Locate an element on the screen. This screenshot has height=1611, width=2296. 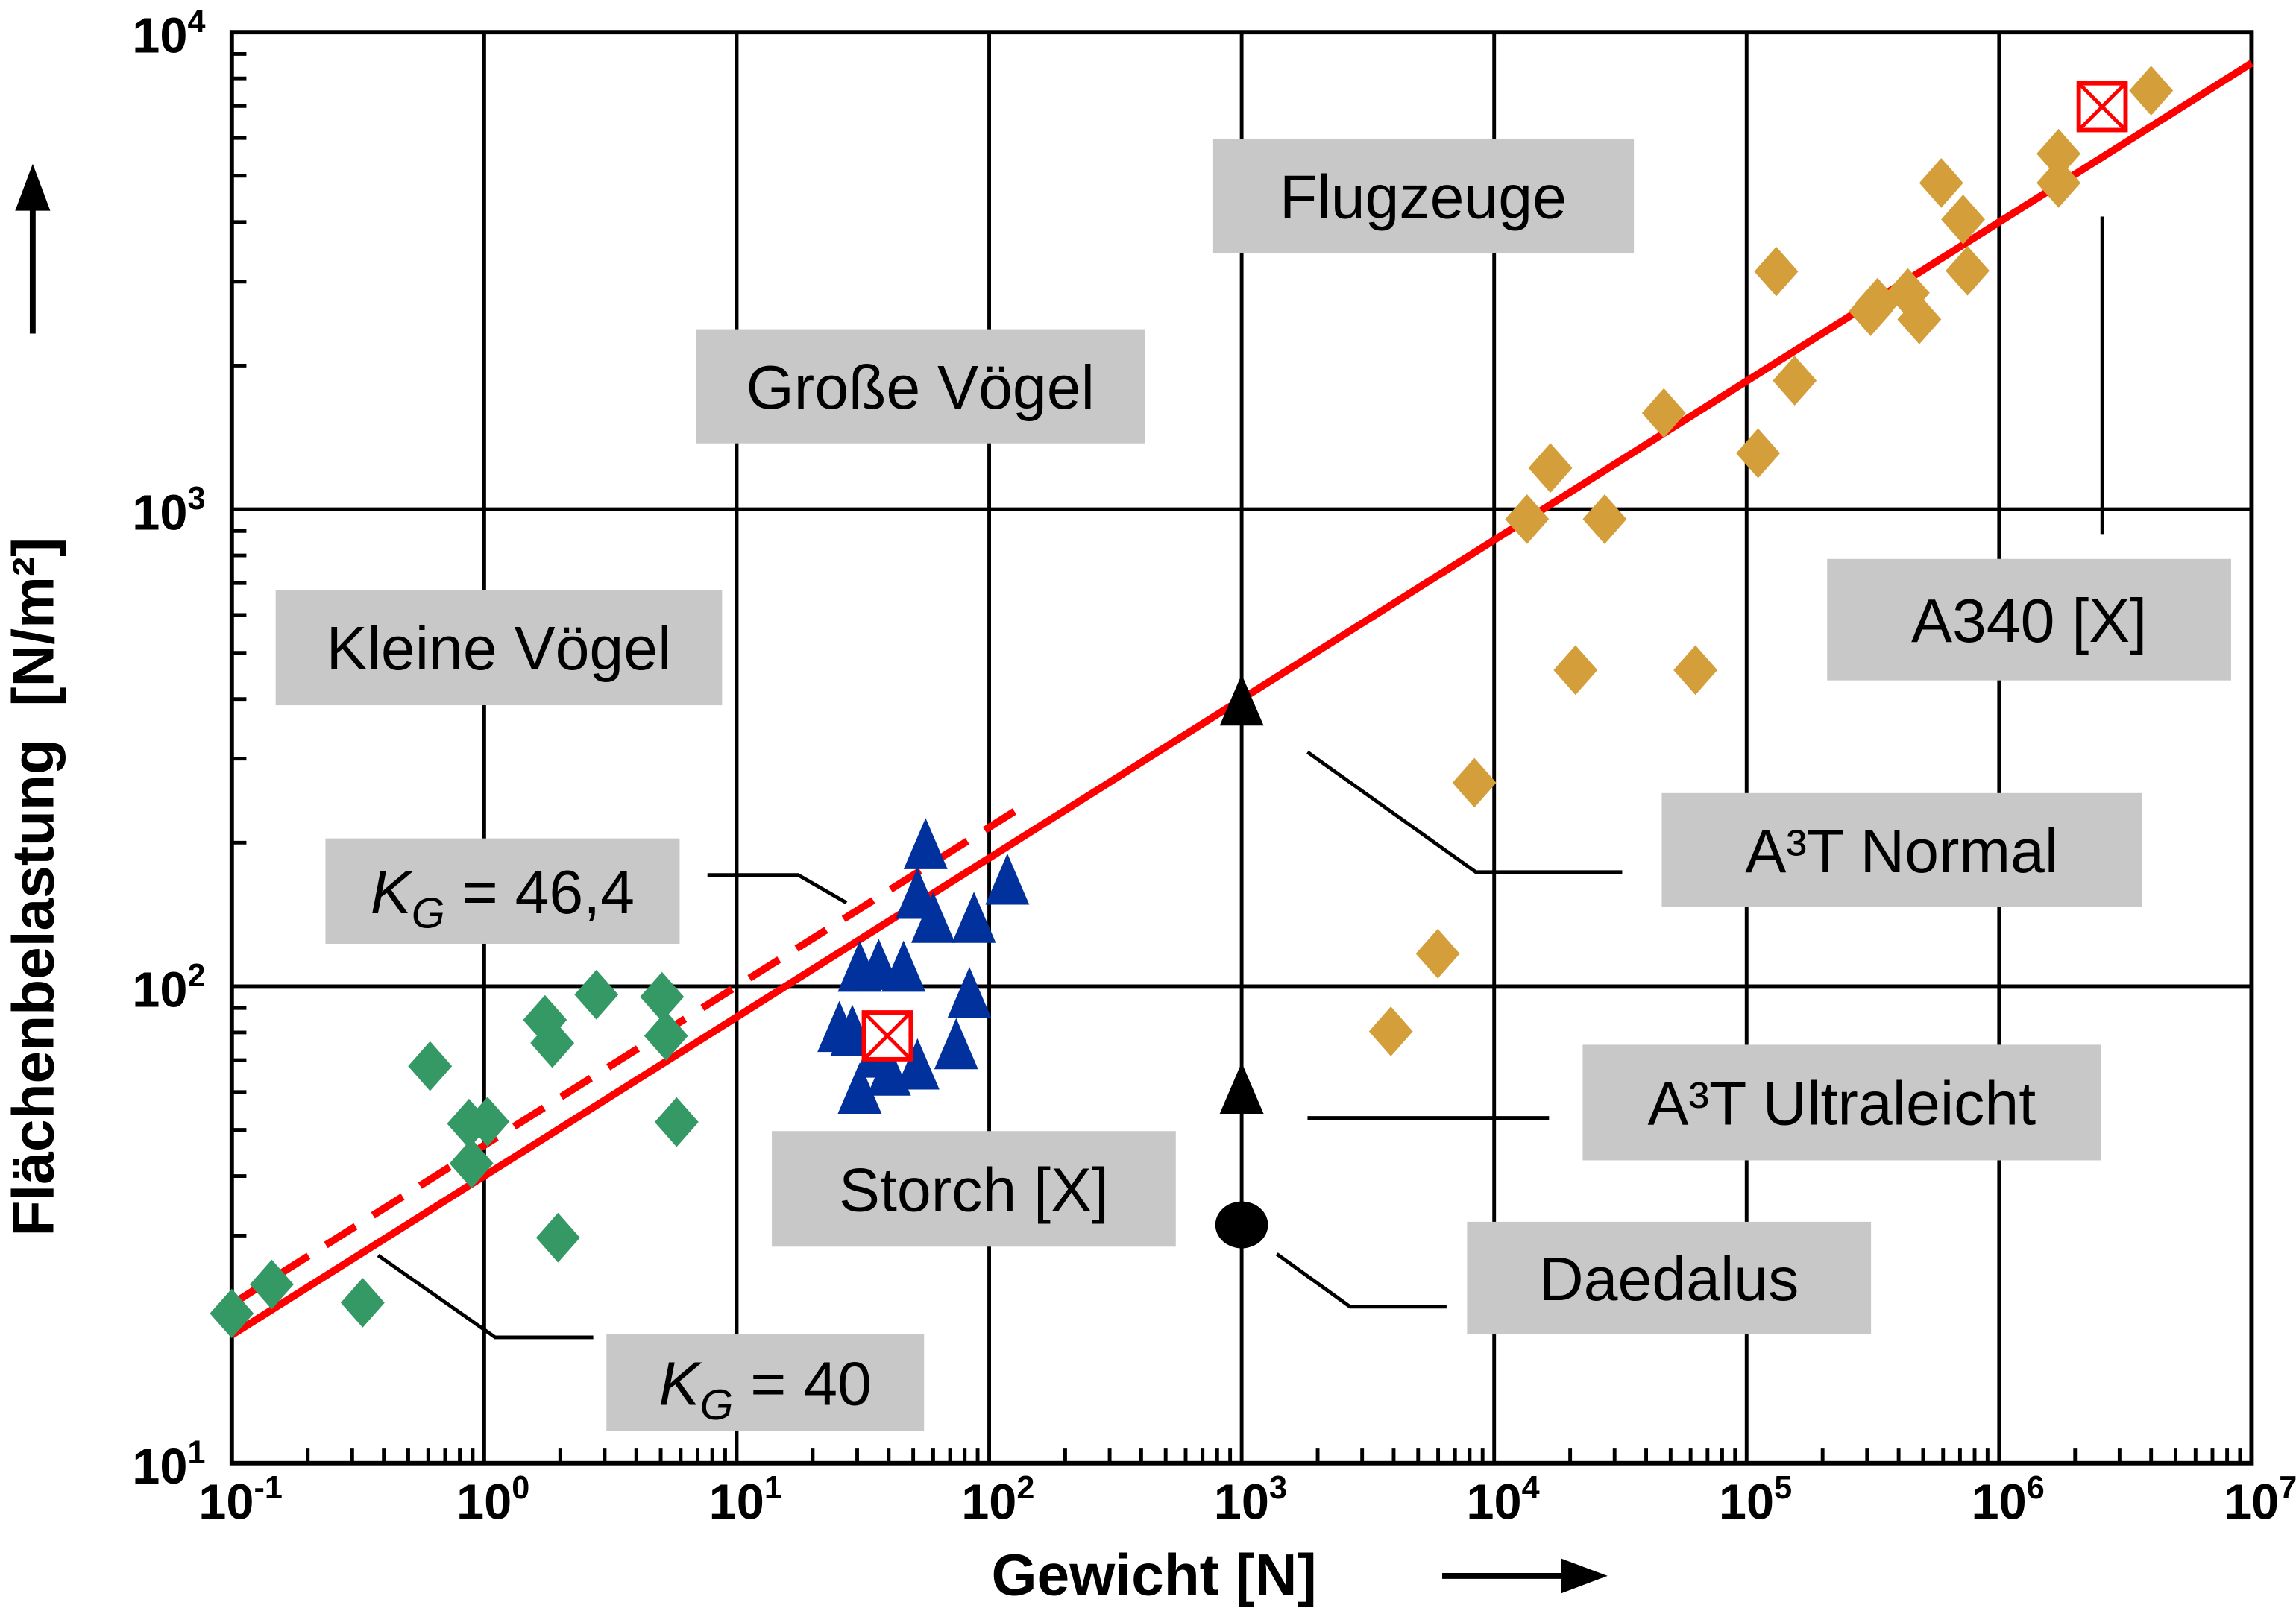
kg-46-4-box is located at coordinates (503, 891).